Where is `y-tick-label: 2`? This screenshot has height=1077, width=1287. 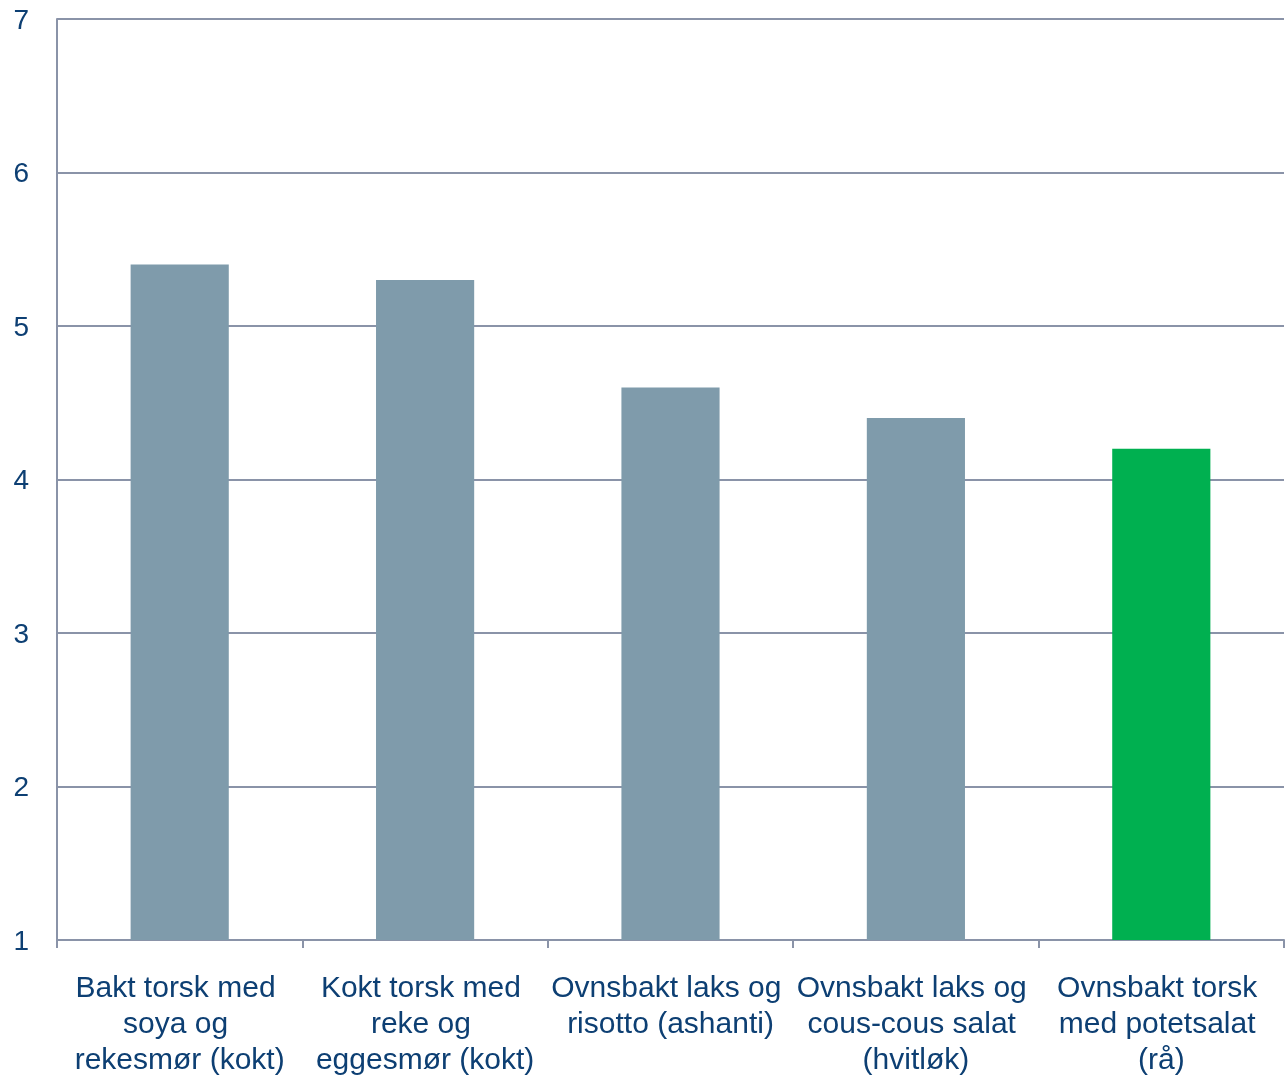
y-tick-label: 2 is located at coordinates (21, 786).